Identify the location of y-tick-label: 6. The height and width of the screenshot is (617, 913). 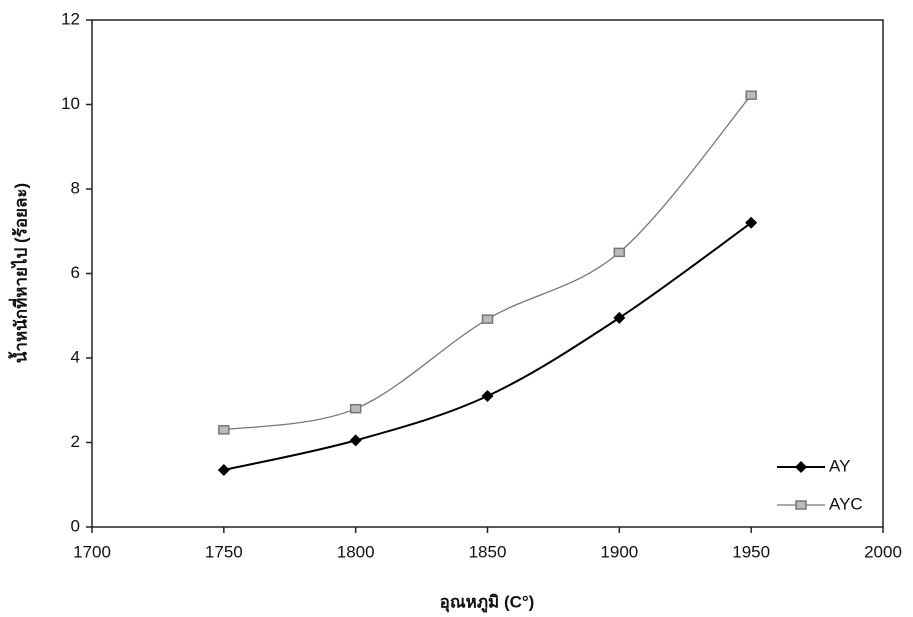
(75, 272).